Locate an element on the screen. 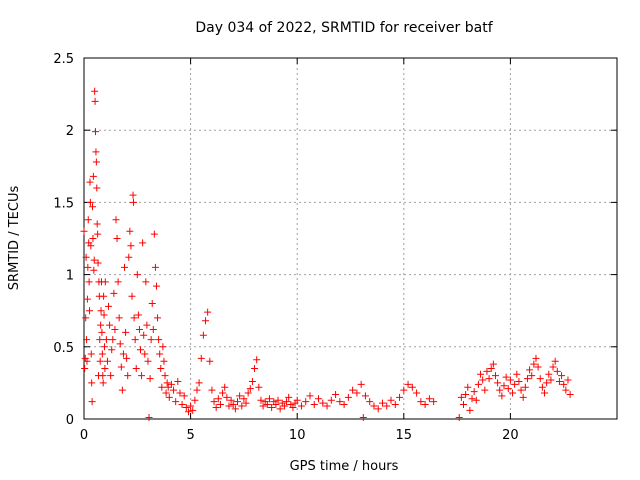 This screenshot has height=480, width=640. y-axis-label: SRMTID / TECUs is located at coordinates (14, 238).